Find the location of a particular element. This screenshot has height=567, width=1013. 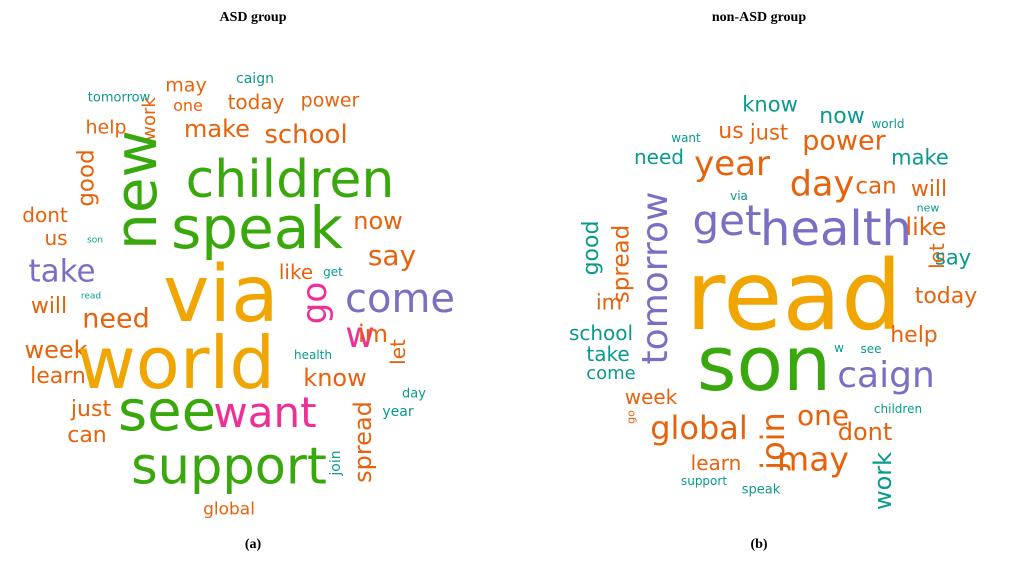

word-spread: spread is located at coordinates (363, 442).